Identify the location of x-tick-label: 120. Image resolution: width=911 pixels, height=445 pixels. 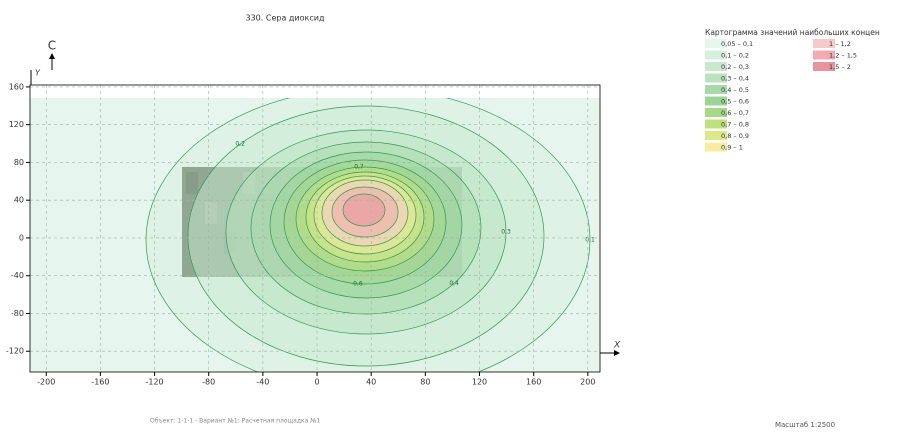
(479, 382).